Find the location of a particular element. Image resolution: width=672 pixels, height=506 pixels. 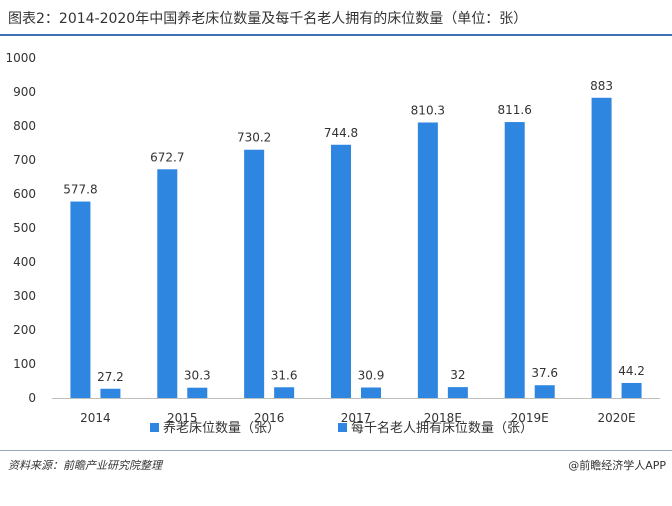

source-note: 资料来源：前瞻产业研究院整理 is located at coordinates (85, 465).